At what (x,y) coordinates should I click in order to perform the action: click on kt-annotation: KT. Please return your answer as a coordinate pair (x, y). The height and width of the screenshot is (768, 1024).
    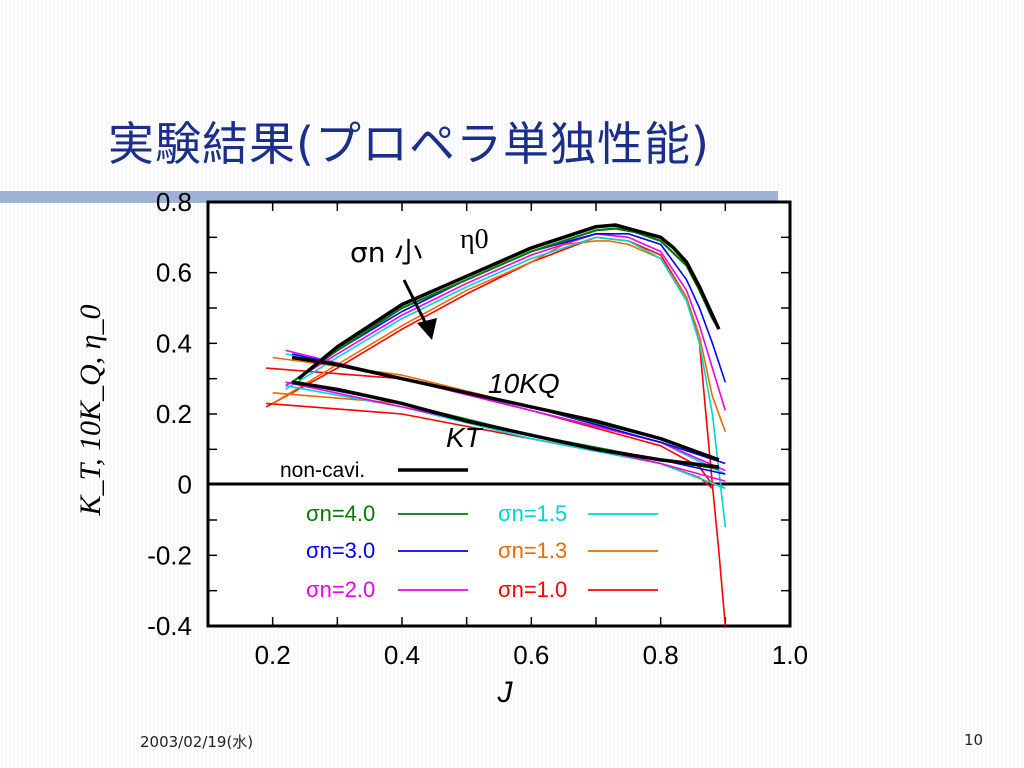
    Looking at the image, I should click on (465, 437).